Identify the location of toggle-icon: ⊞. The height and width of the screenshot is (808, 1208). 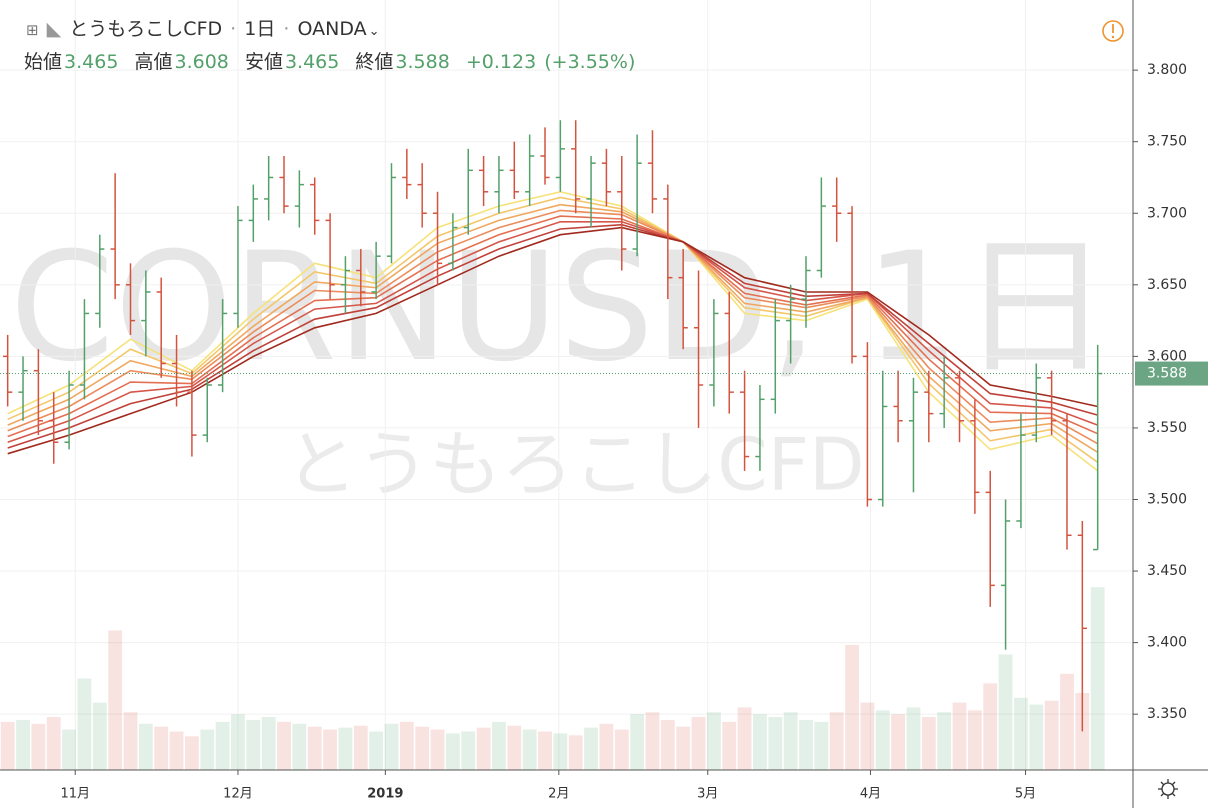
(32, 30).